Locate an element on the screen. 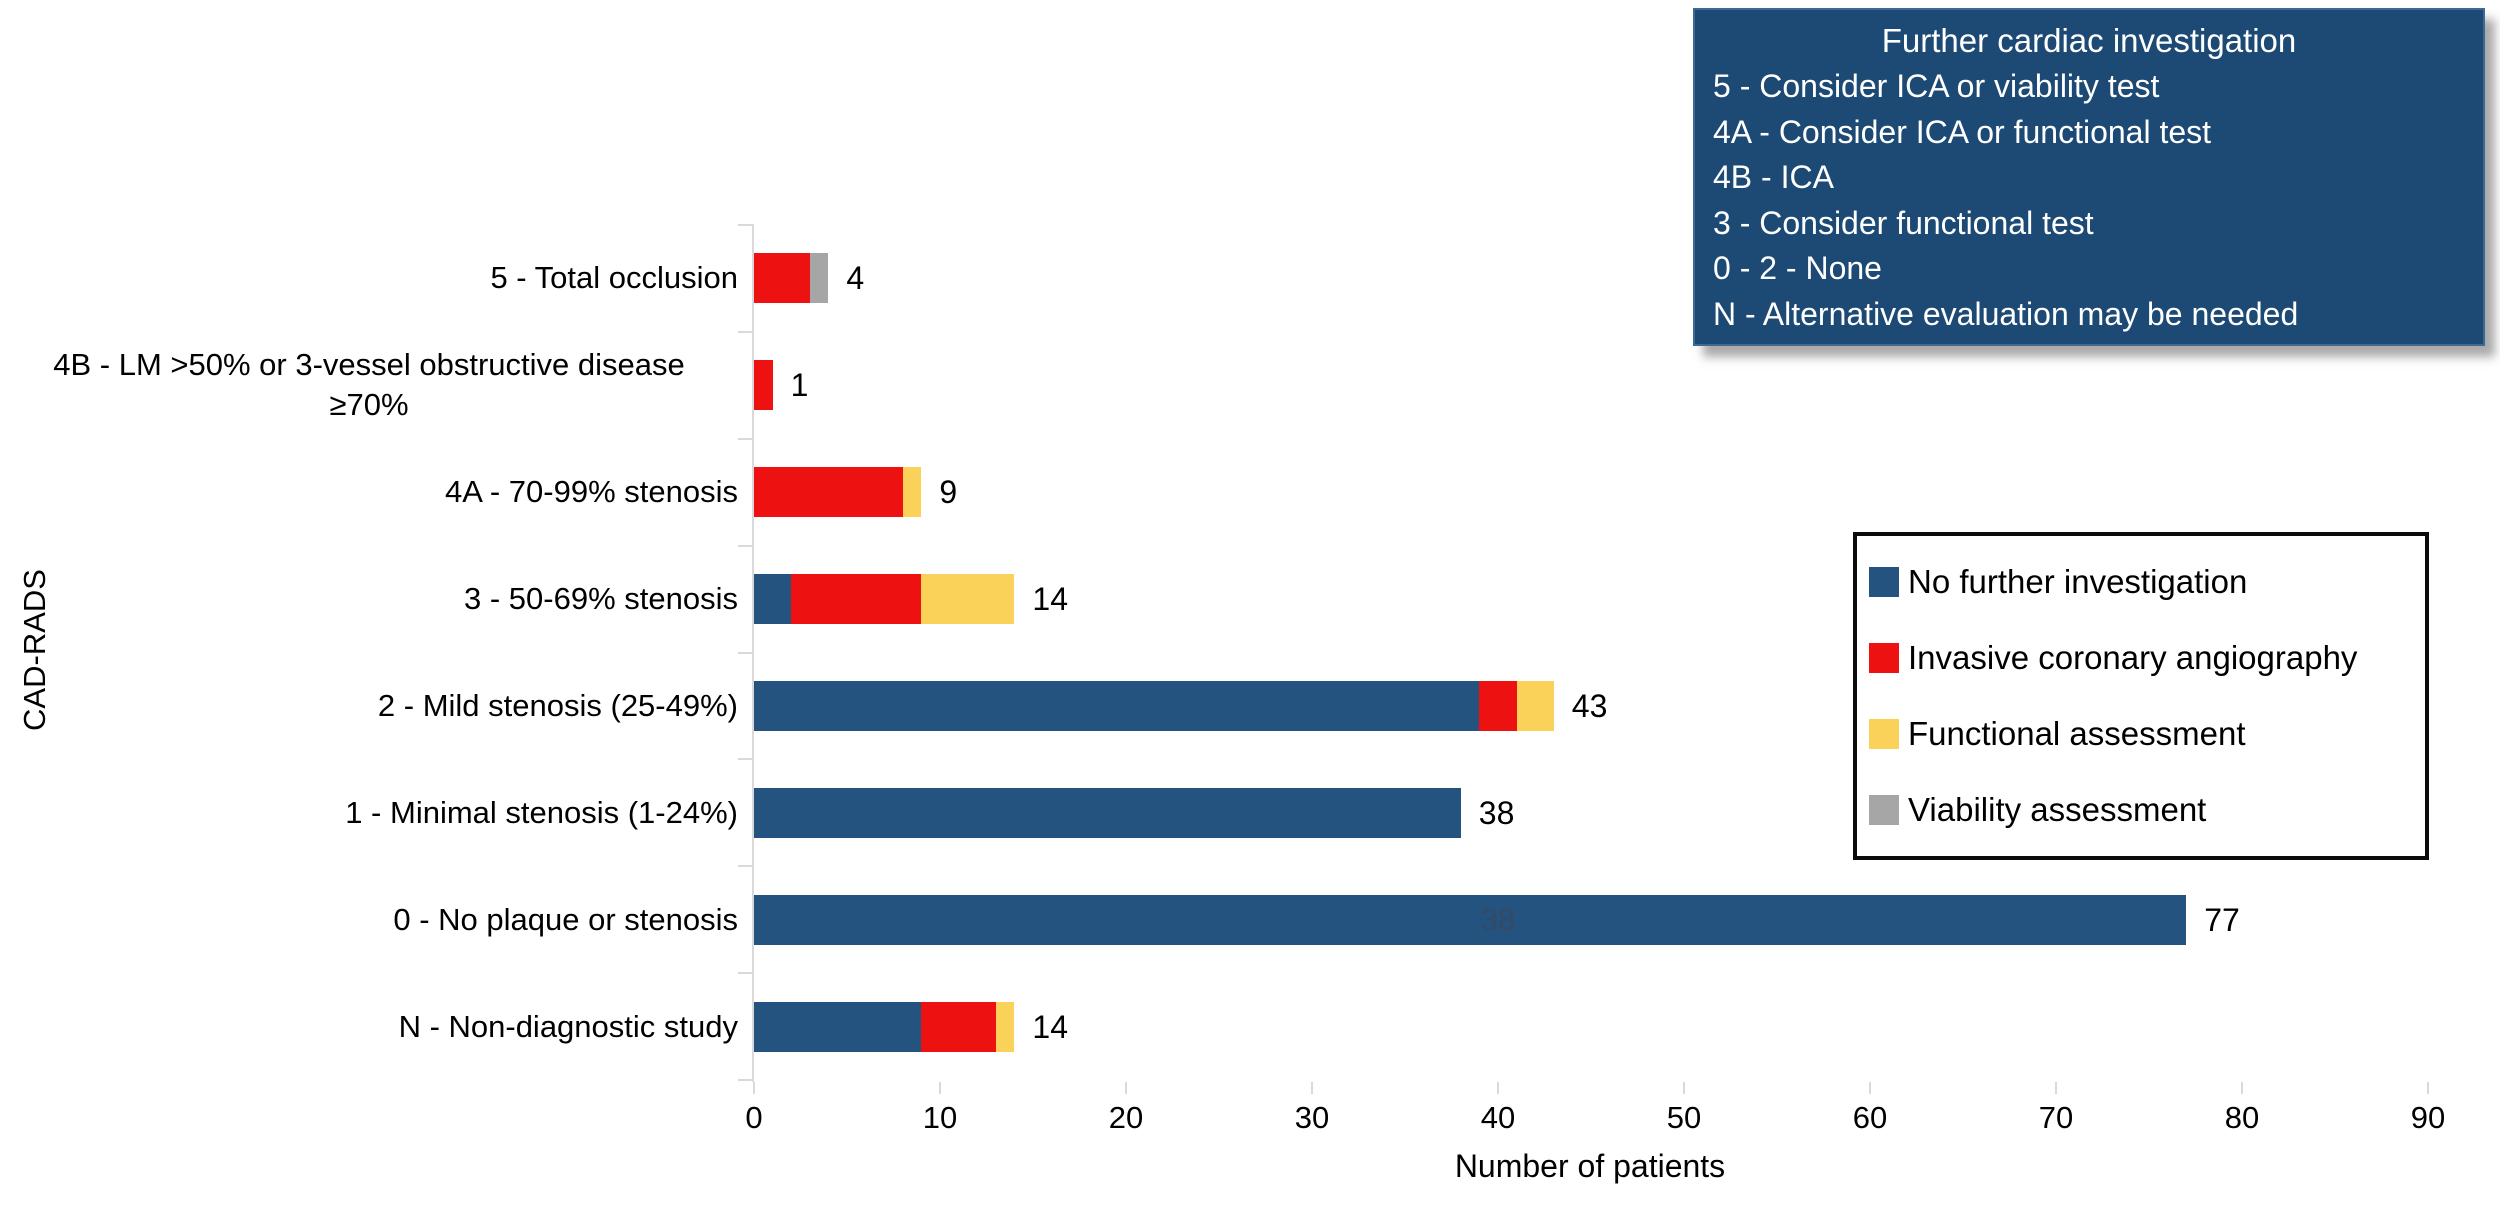 The width and height of the screenshot is (2500, 1206). bar-total-label: 4 is located at coordinates (855, 278).